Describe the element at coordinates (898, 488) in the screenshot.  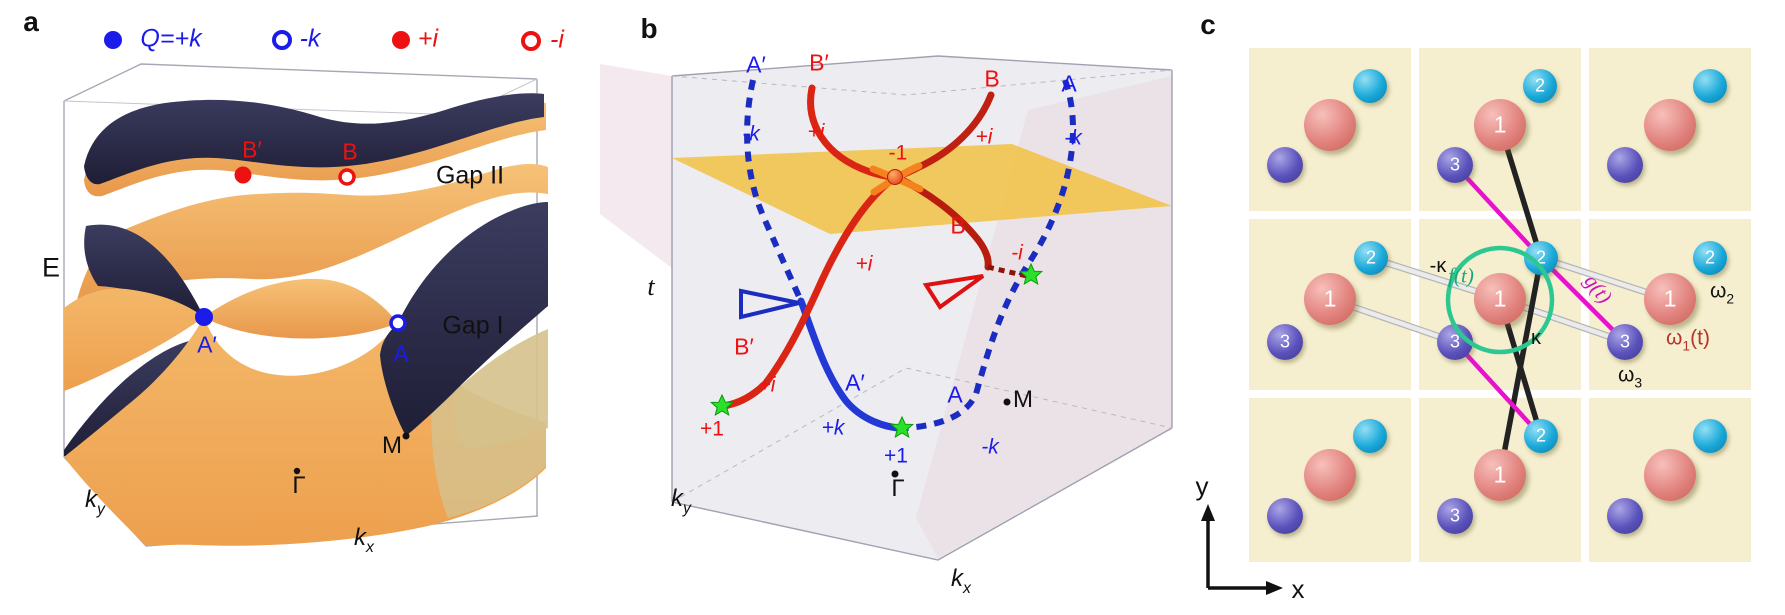
I see `gamma-point-label-b: Γ` at that location.